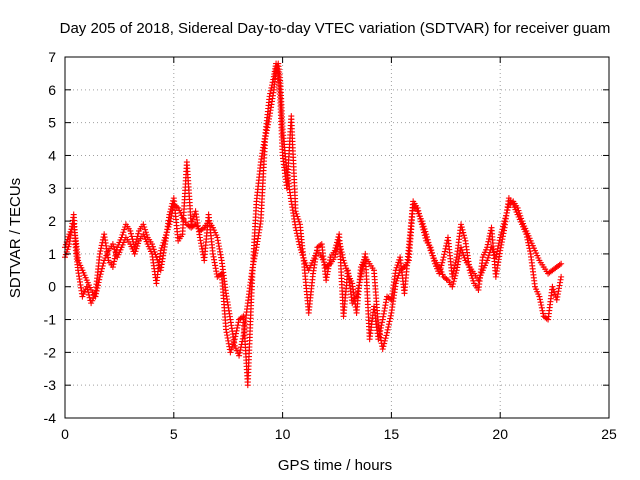  Describe the element at coordinates (609, 434) in the screenshot. I see `x-tick-label: 25` at that location.